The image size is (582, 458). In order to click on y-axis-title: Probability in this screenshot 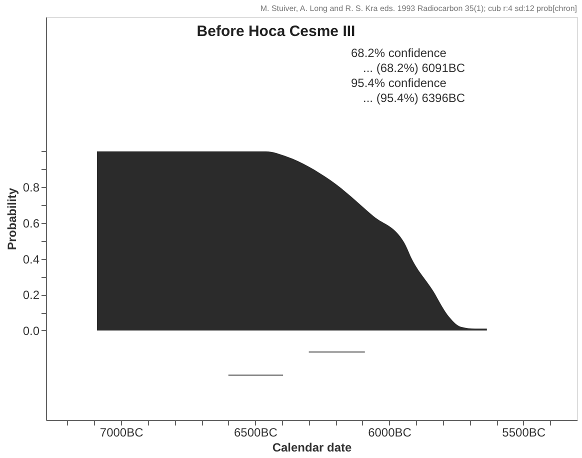, I will do `click(11, 219)`.